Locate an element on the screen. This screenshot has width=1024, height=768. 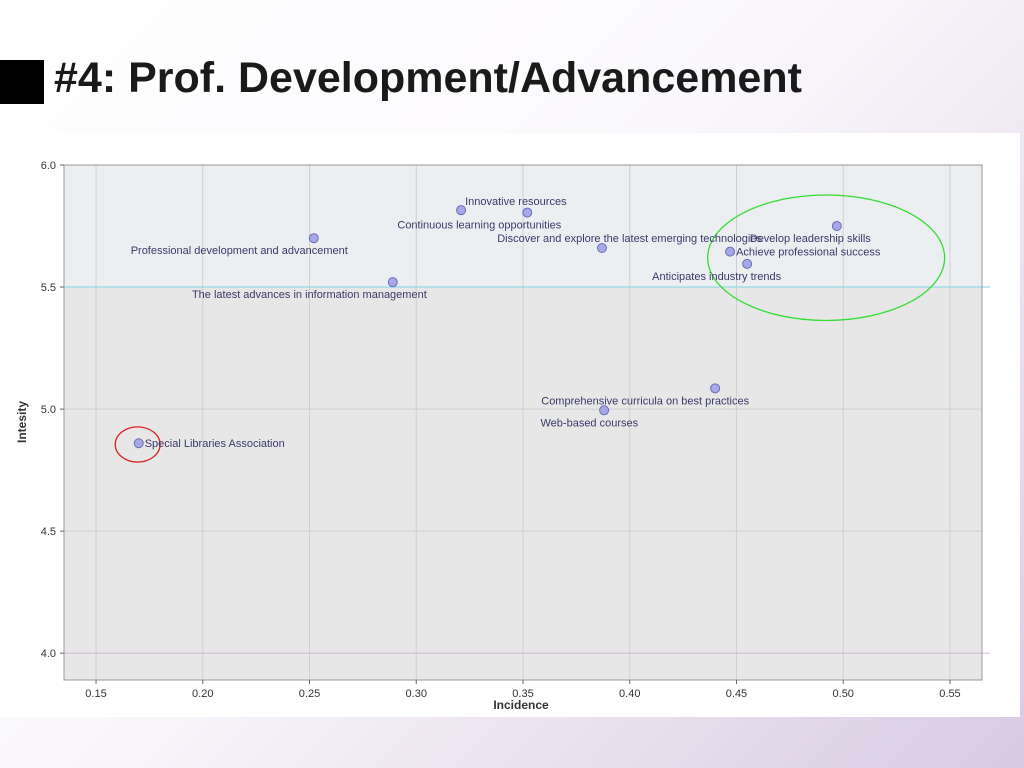
y-tick-label: 5.0 is located at coordinates (48, 410).